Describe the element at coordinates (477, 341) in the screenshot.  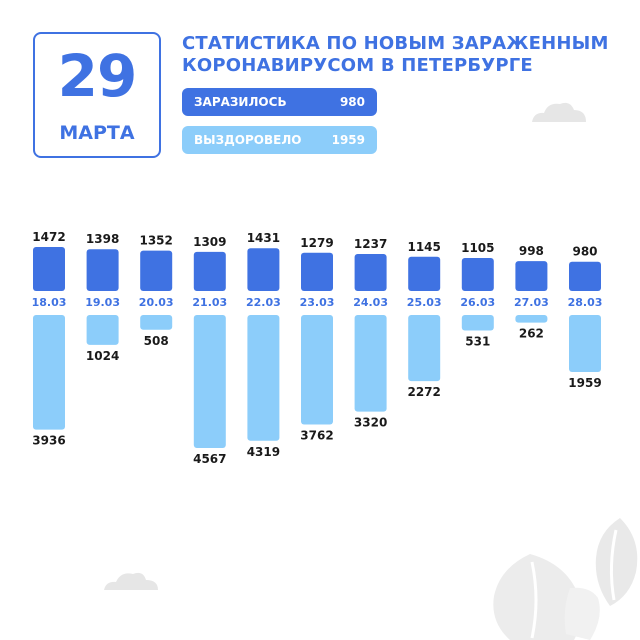
I see `recovered-value-label: 531` at that location.